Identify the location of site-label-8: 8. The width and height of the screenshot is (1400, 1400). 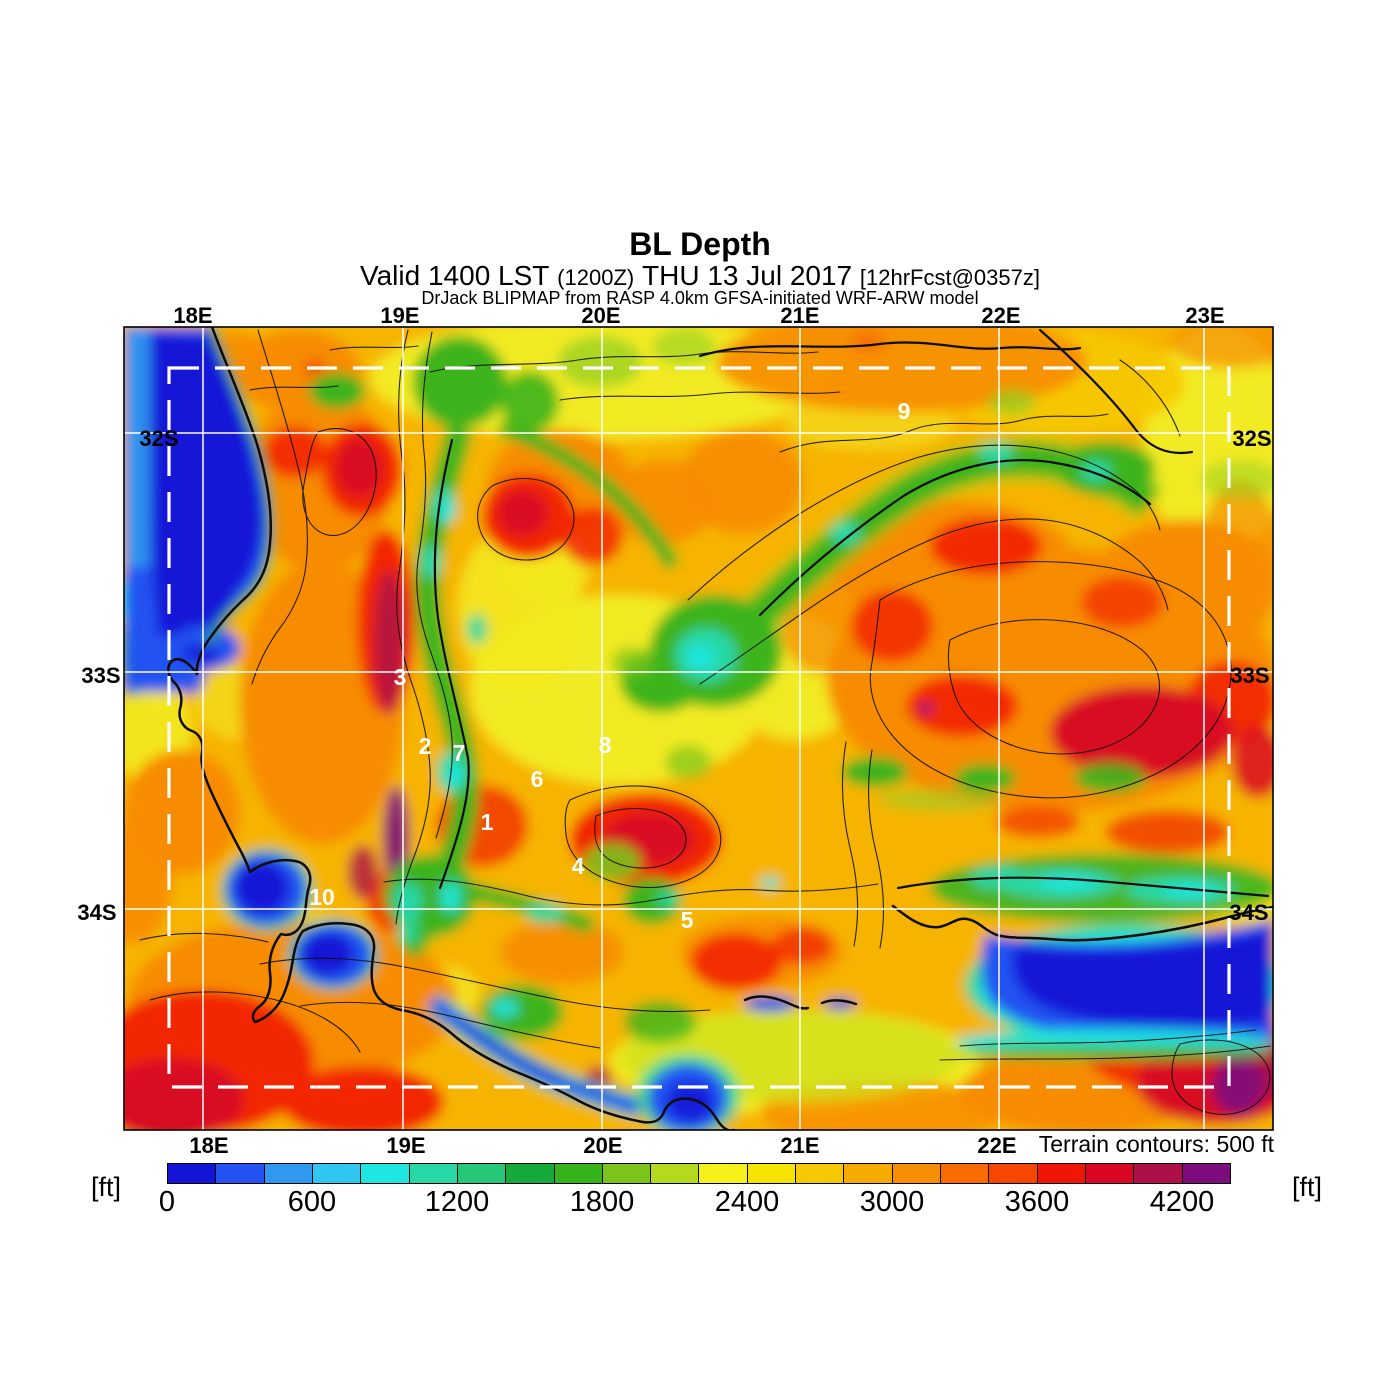
(605, 745).